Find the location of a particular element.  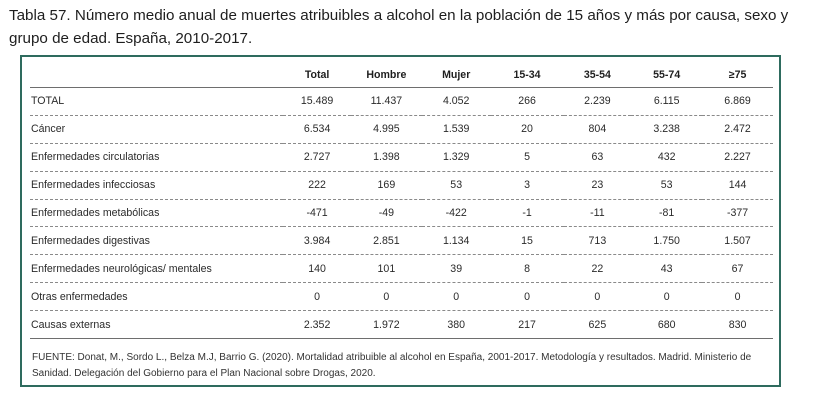

cell-mujer: 53 is located at coordinates (456, 185).